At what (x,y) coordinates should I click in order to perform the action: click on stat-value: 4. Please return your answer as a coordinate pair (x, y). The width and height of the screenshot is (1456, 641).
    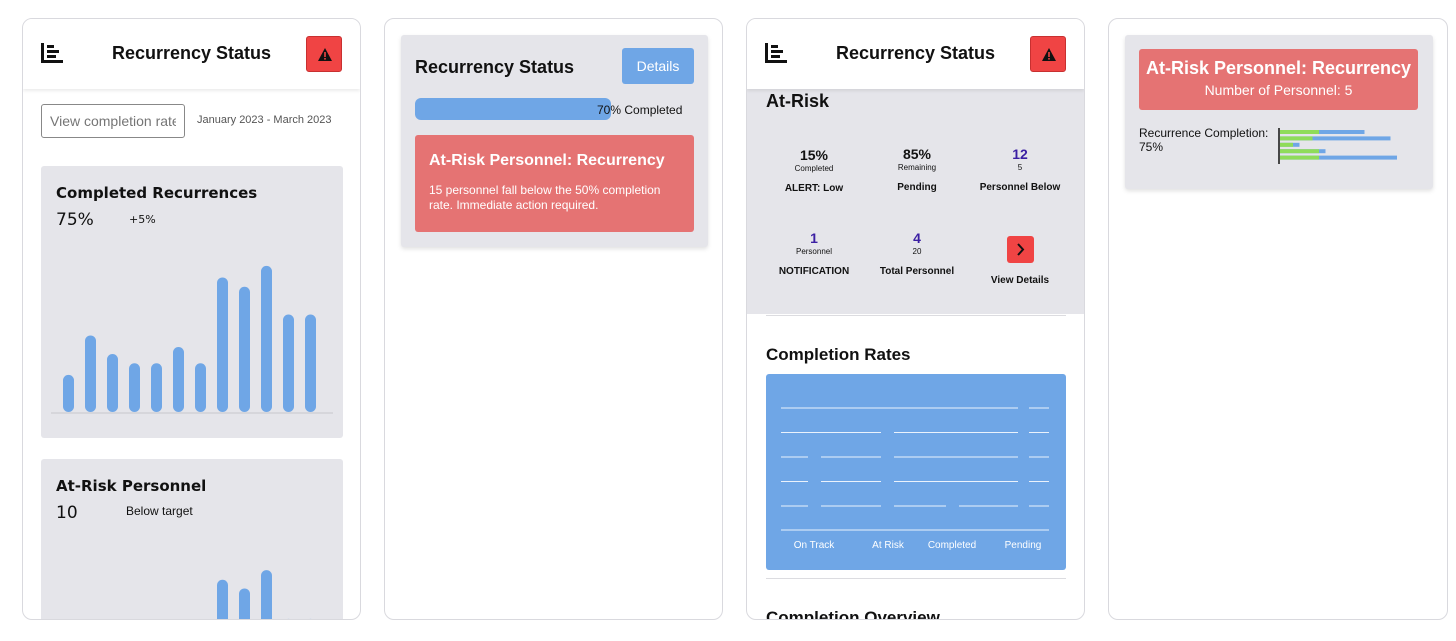
    Looking at the image, I should click on (917, 238).